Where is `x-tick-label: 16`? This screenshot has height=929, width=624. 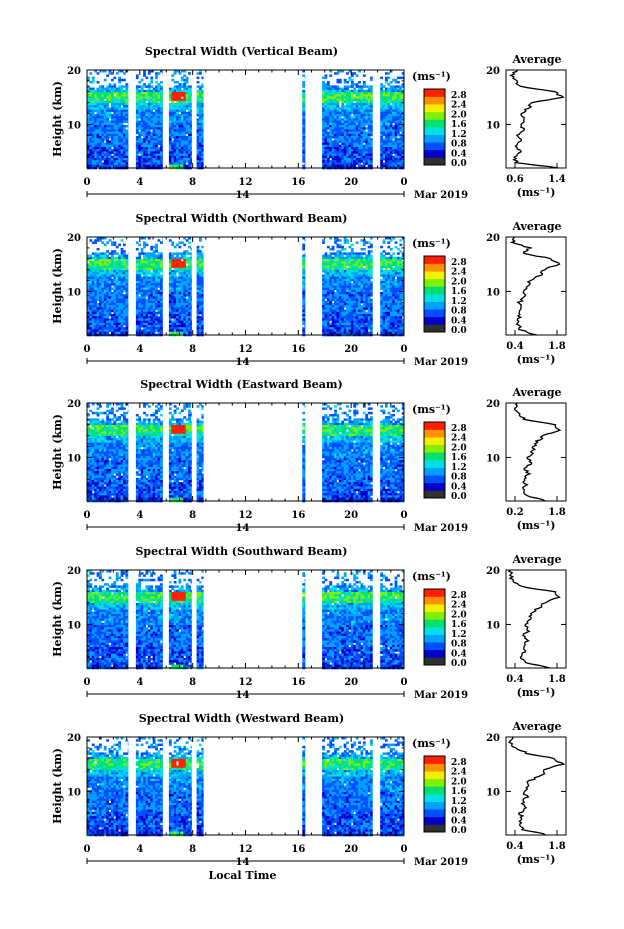 x-tick-label: 16 is located at coordinates (298, 182).